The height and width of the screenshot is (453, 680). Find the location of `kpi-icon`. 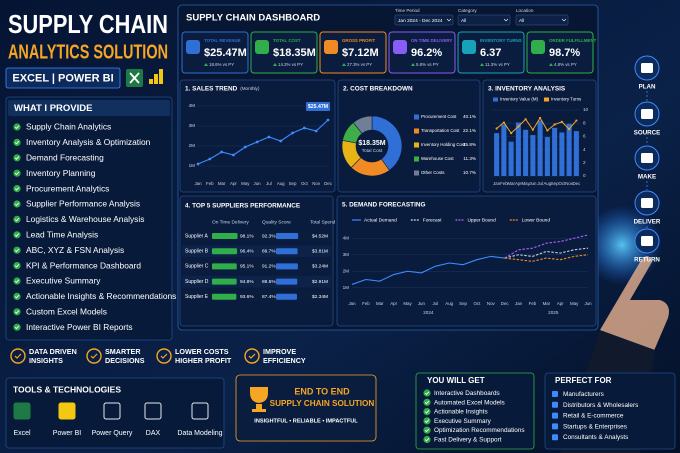

kpi-icon is located at coordinates (400, 47).